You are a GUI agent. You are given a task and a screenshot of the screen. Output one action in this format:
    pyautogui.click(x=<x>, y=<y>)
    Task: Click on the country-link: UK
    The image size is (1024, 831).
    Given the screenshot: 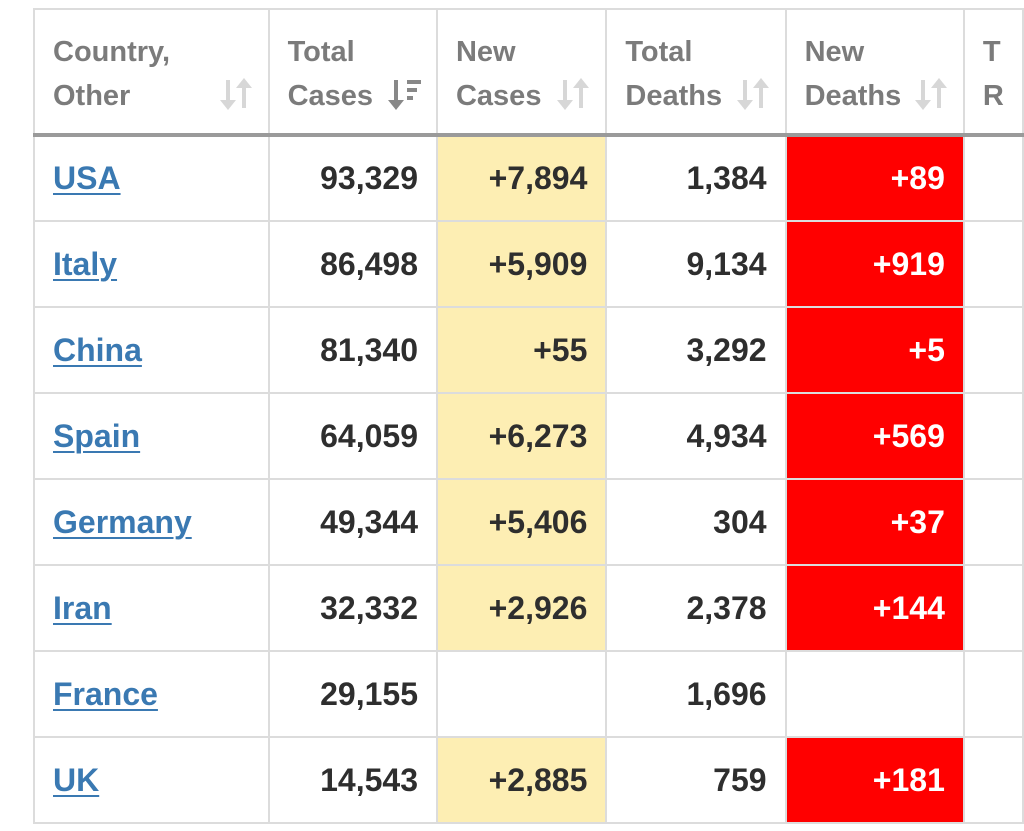 What is the action you would take?
    pyautogui.click(x=76, y=779)
    